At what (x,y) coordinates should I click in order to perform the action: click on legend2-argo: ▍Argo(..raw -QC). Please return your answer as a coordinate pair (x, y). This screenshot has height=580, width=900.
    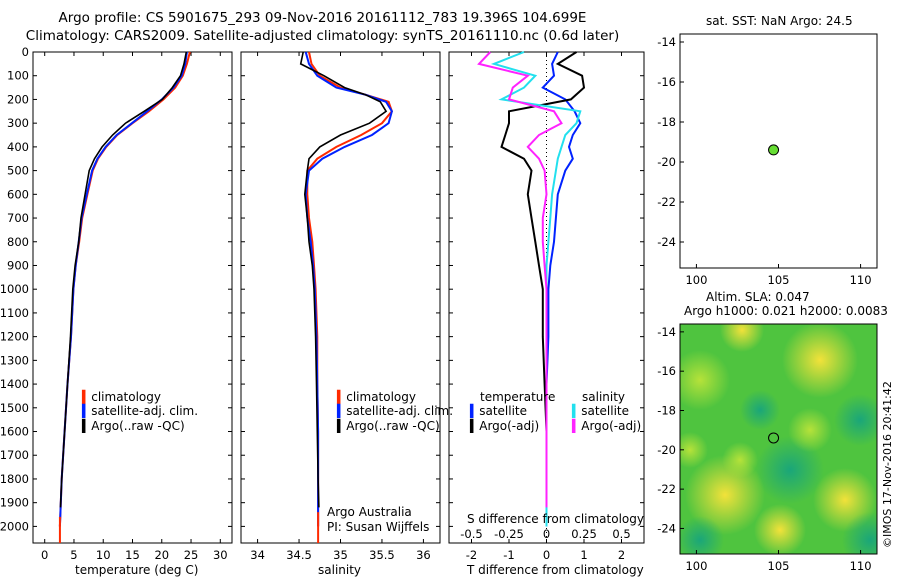
    Looking at the image, I should click on (388, 426).